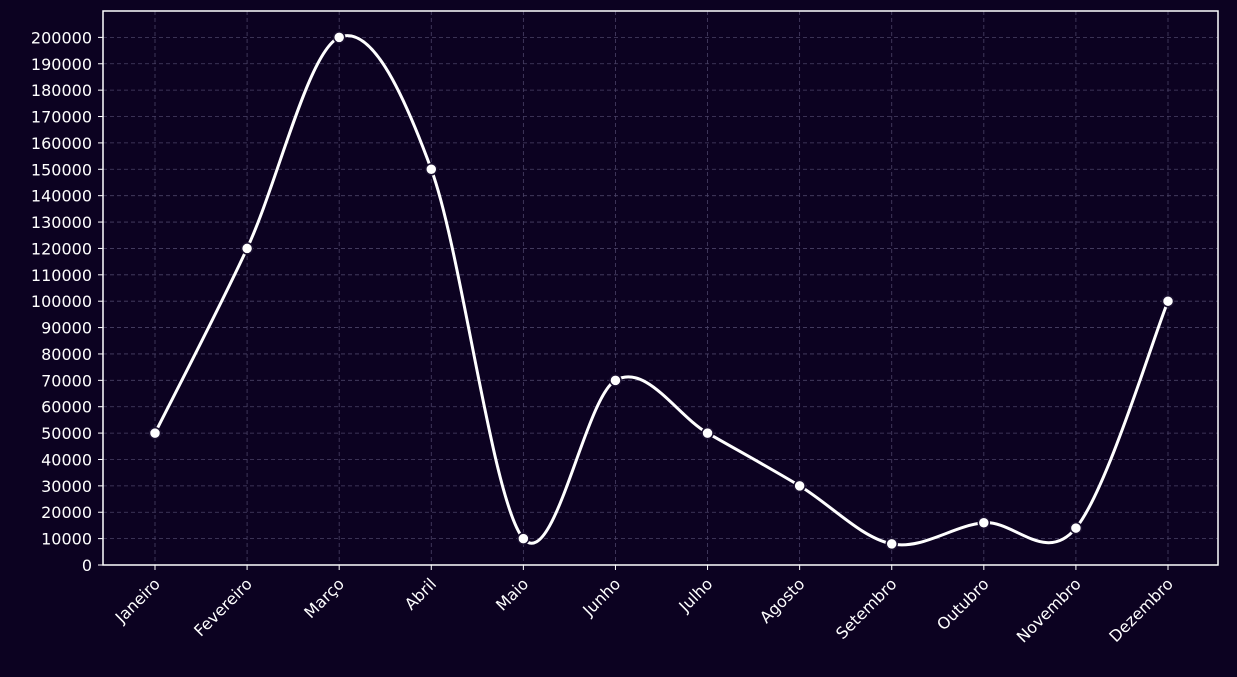 The height and width of the screenshot is (677, 1237). Describe the element at coordinates (66, 433) in the screenshot. I see `y-tick-label: 50000` at that location.